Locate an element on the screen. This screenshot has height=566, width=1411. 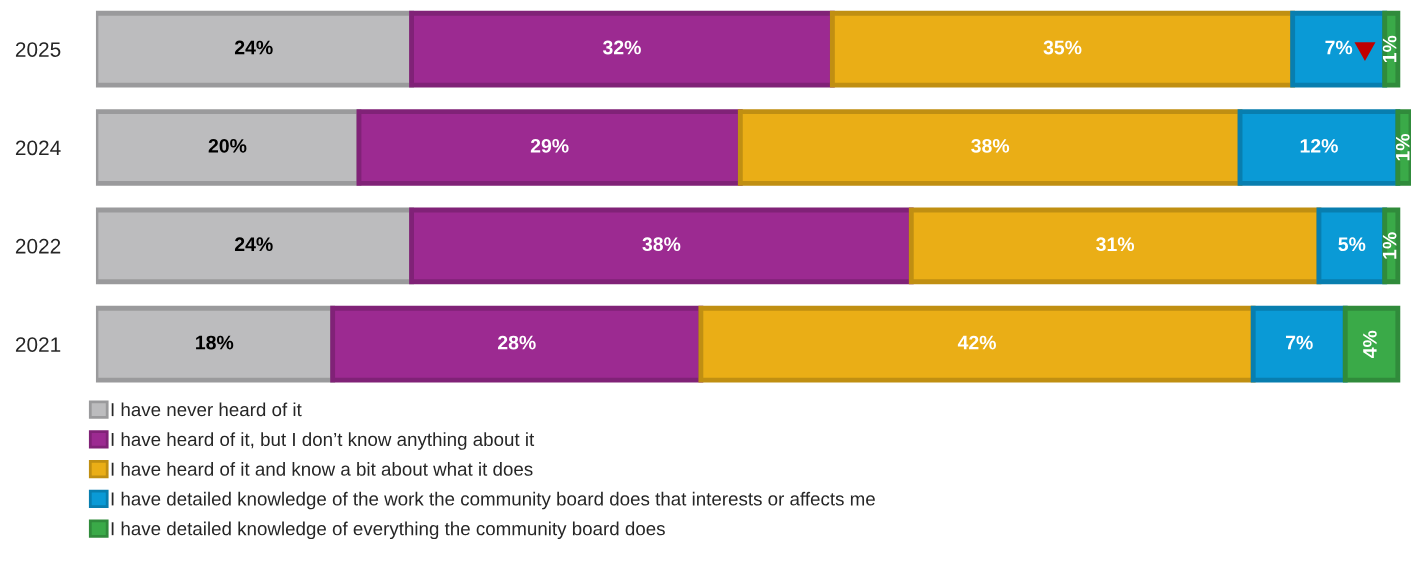
data-label: 20% is located at coordinates (227, 145).